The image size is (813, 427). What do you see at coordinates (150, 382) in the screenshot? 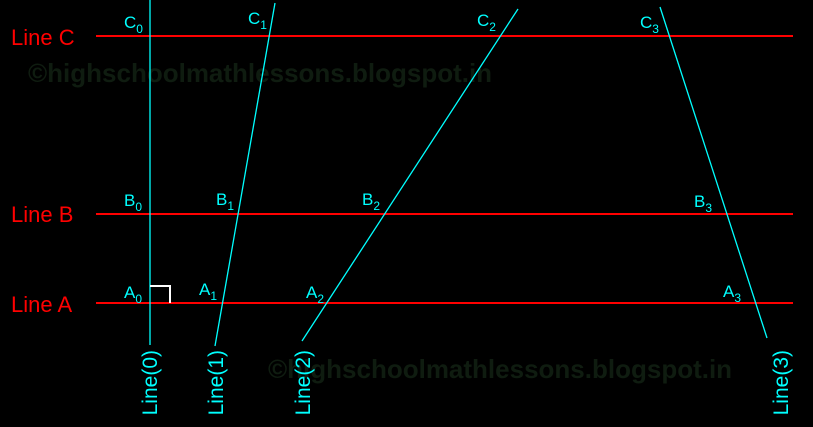
I see `transversal-0-label: Line(0)` at bounding box center [150, 382].